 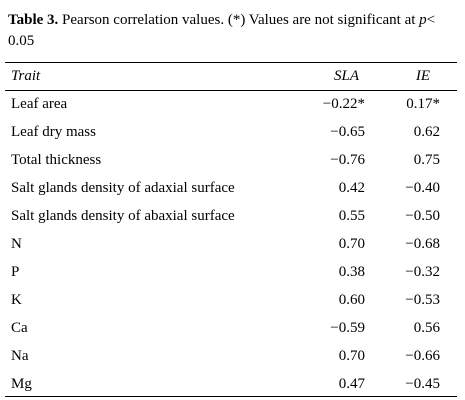 I want to click on sla-value-cell: 0.42, so click(x=351, y=187).